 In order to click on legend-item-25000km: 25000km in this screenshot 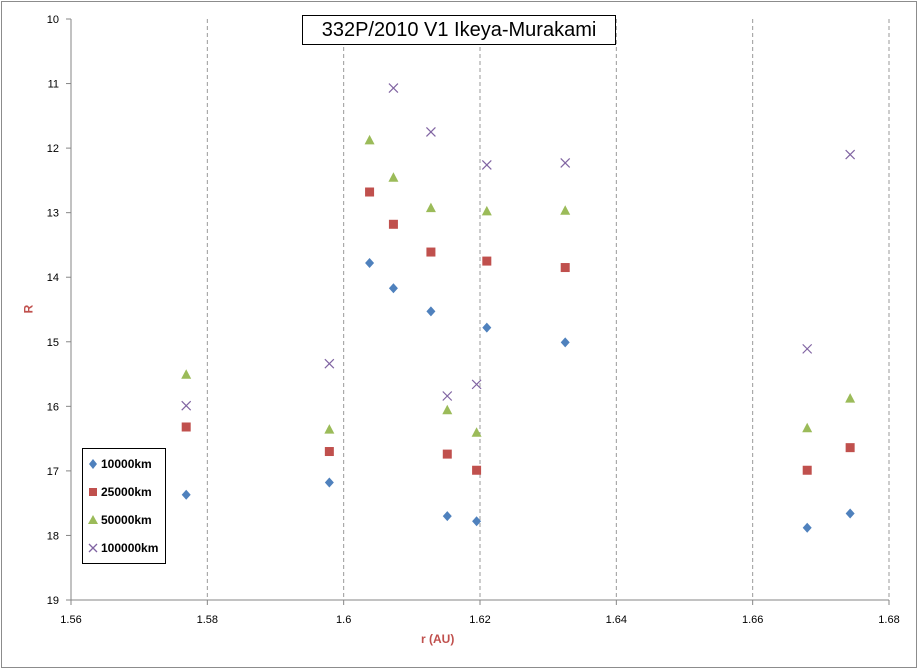, I will do `click(119, 492)`.